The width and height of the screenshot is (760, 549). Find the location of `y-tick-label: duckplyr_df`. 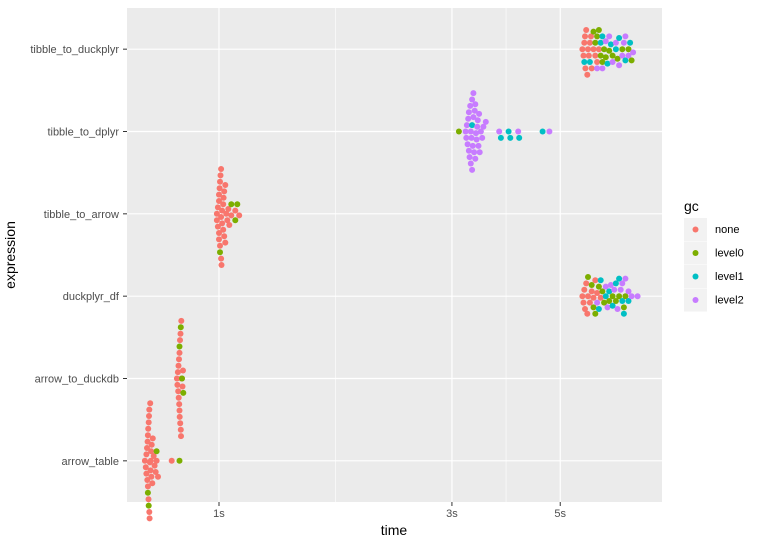

y-tick-label: duckplyr_df is located at coordinates (91, 297).